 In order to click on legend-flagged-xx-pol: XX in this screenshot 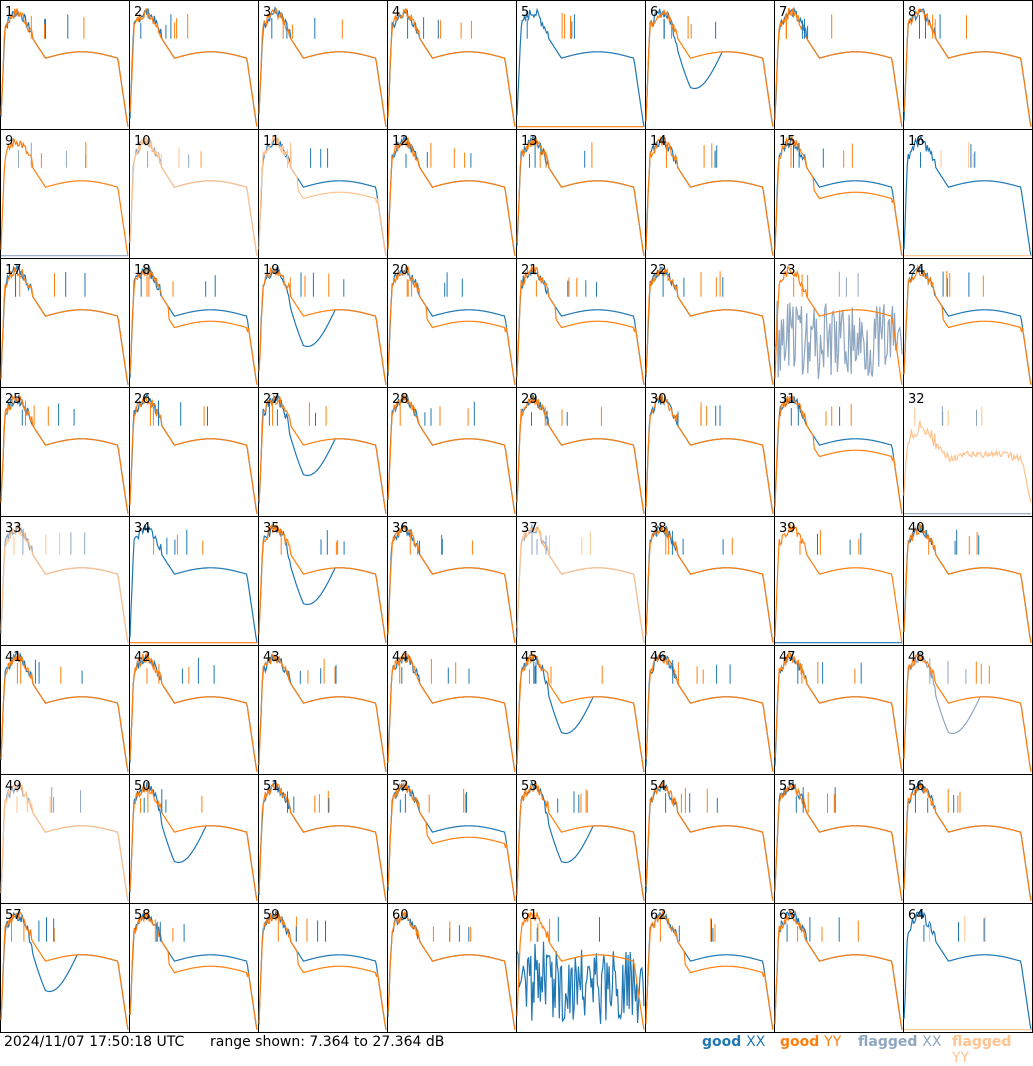, I will do `click(931, 1042)`.